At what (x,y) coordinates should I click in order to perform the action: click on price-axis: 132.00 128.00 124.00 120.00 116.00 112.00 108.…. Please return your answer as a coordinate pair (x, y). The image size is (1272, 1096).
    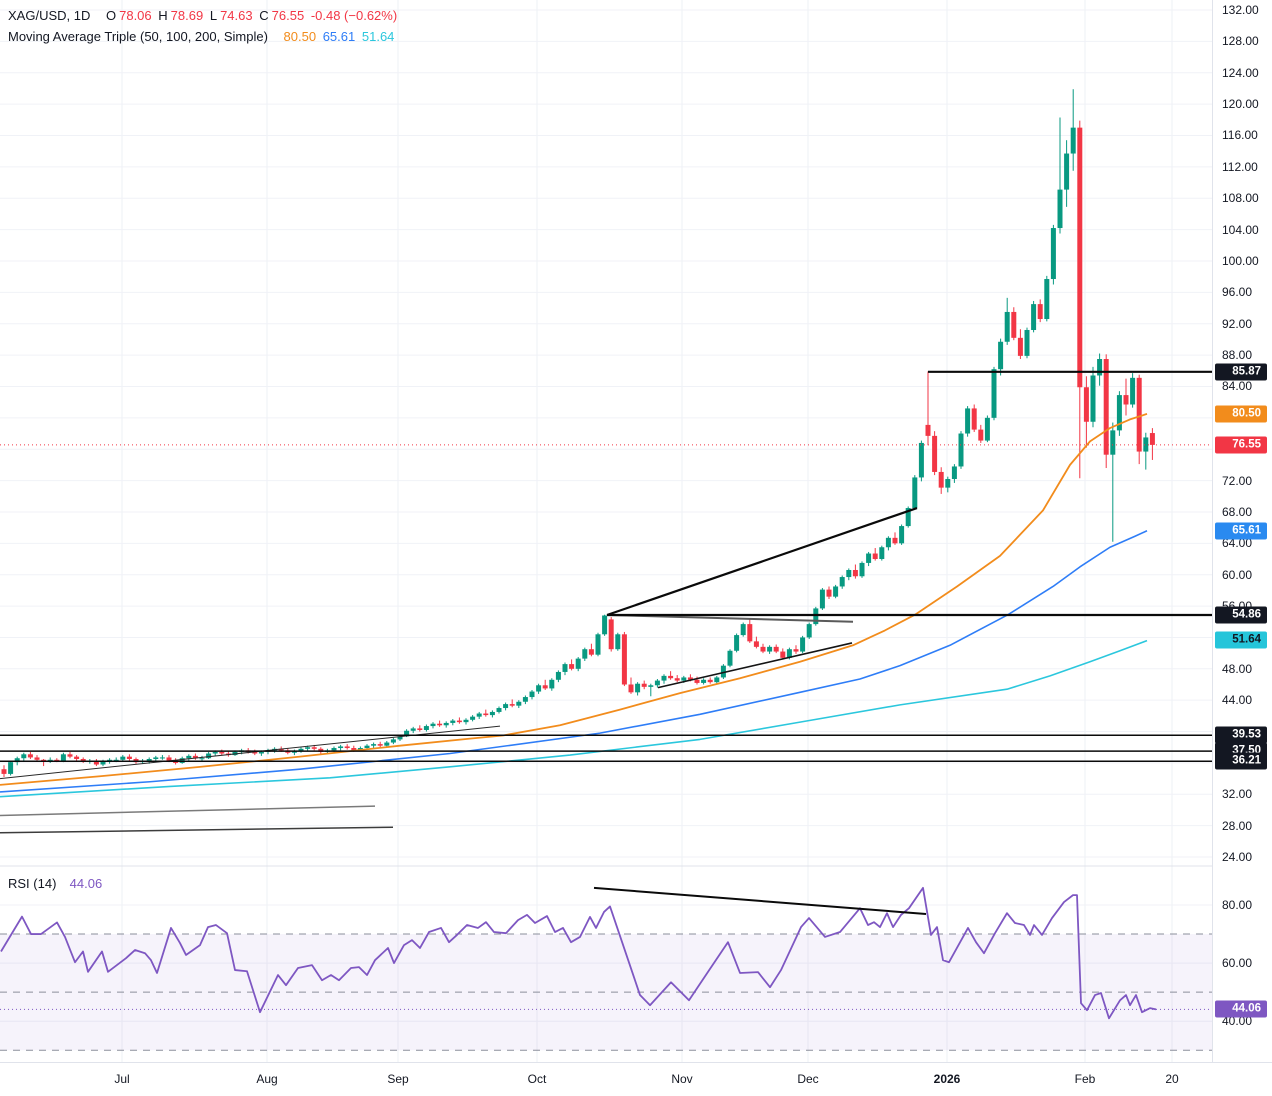
    Looking at the image, I should click on (1242, 531).